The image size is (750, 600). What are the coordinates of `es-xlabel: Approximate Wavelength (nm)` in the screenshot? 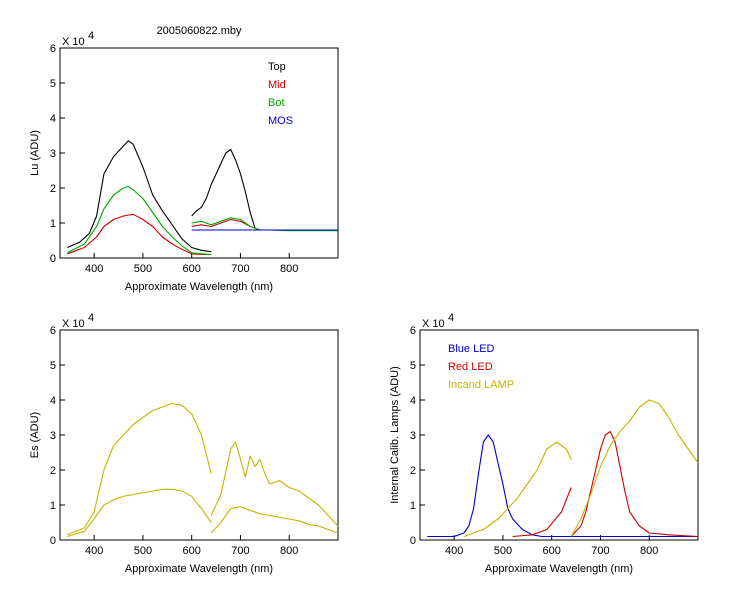 It's located at (199, 569).